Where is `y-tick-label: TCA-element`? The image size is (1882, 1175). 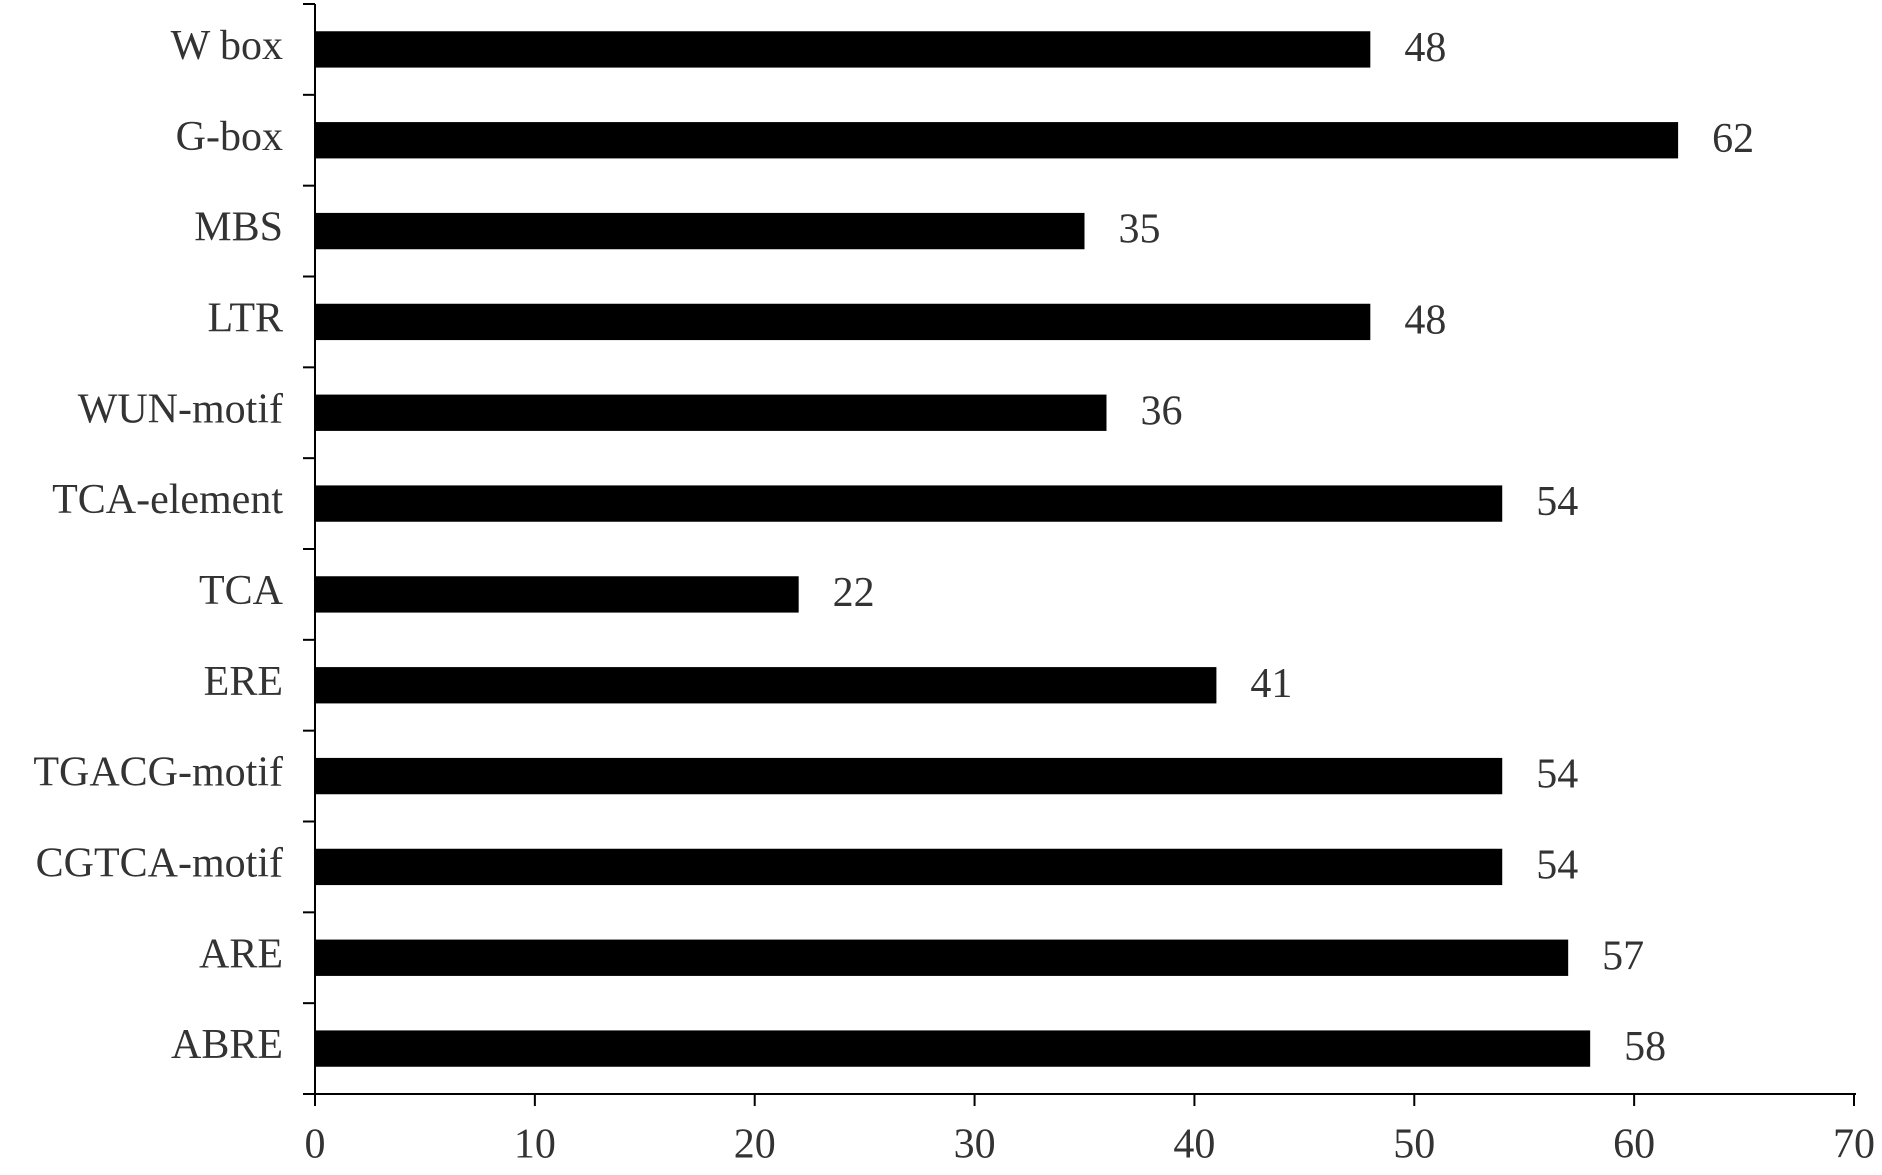
y-tick-label: TCA-element is located at coordinates (167, 500).